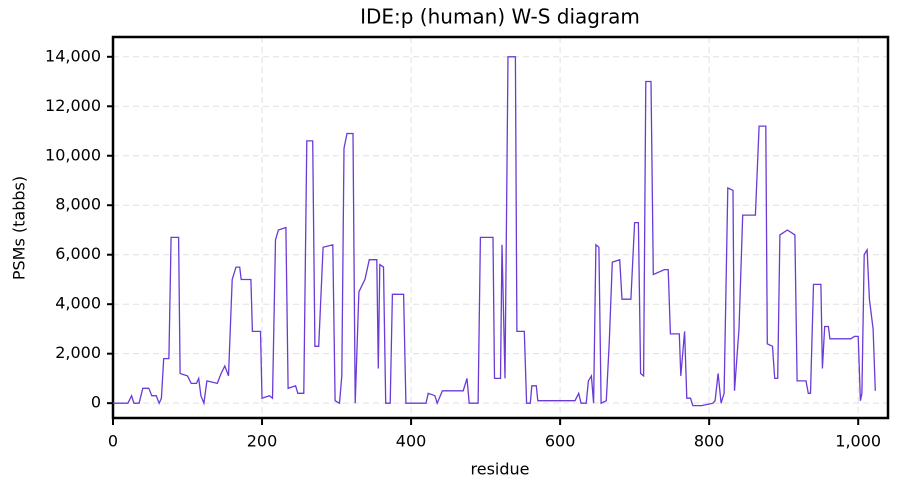  I want to click on y-tick-label: 12,000, so click(73, 105).